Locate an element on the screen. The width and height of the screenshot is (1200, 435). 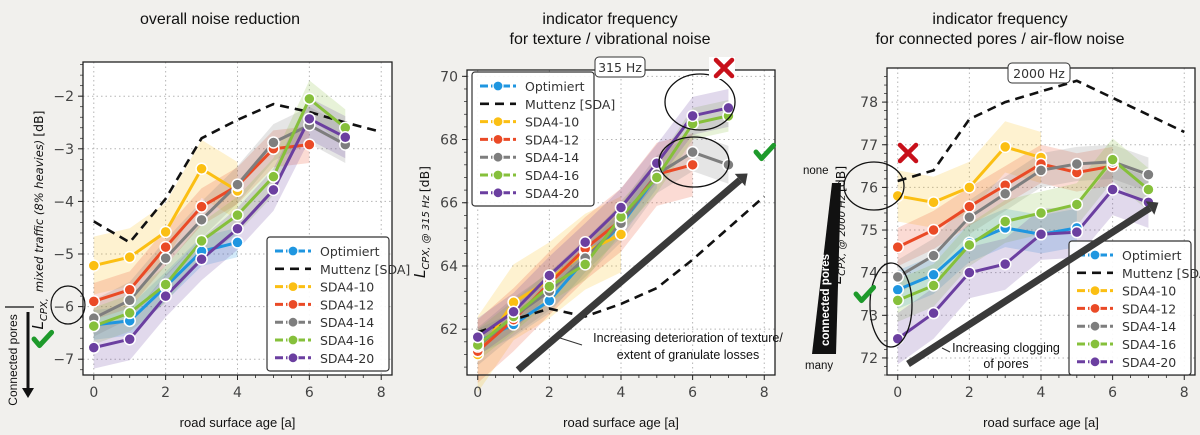
y-label-unit: [dB] is located at coordinates (424, 179).